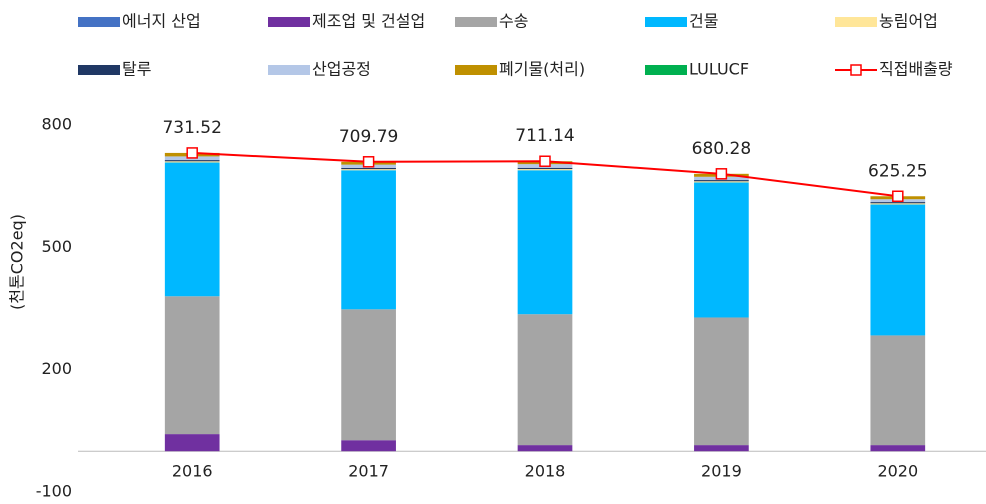 This screenshot has width=986, height=504. What do you see at coordinates (908, 21) in the screenshot?
I see `legend-label: 농림어업` at bounding box center [908, 21].